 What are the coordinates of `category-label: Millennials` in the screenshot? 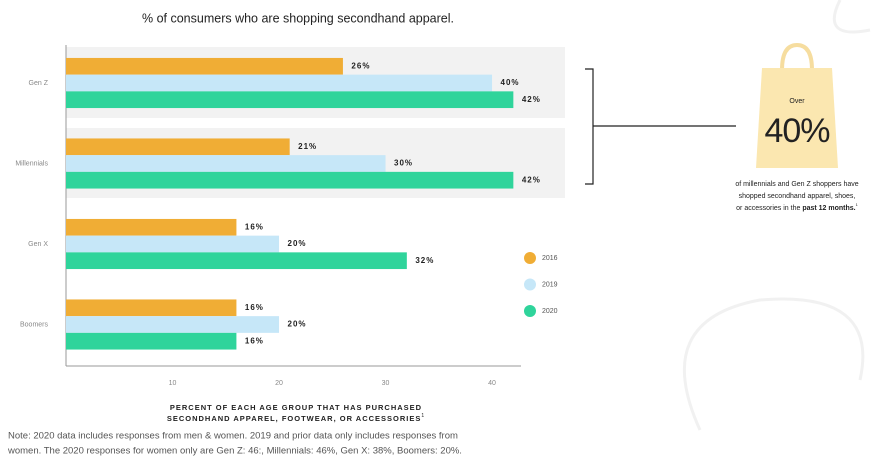 It's located at (31, 163).